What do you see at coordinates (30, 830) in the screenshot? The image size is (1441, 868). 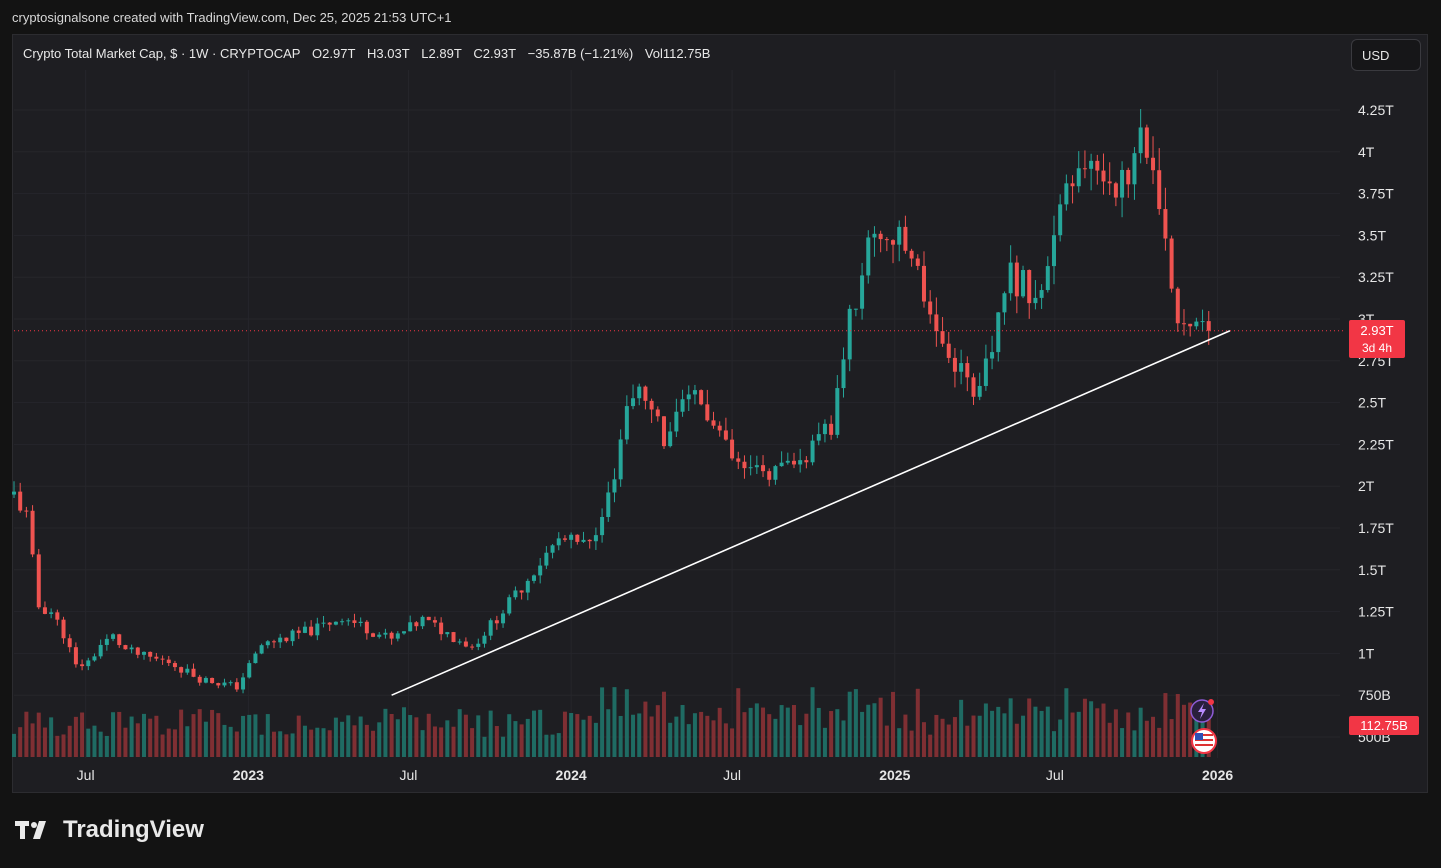 I see `tradingview-logo-mark` at bounding box center [30, 830].